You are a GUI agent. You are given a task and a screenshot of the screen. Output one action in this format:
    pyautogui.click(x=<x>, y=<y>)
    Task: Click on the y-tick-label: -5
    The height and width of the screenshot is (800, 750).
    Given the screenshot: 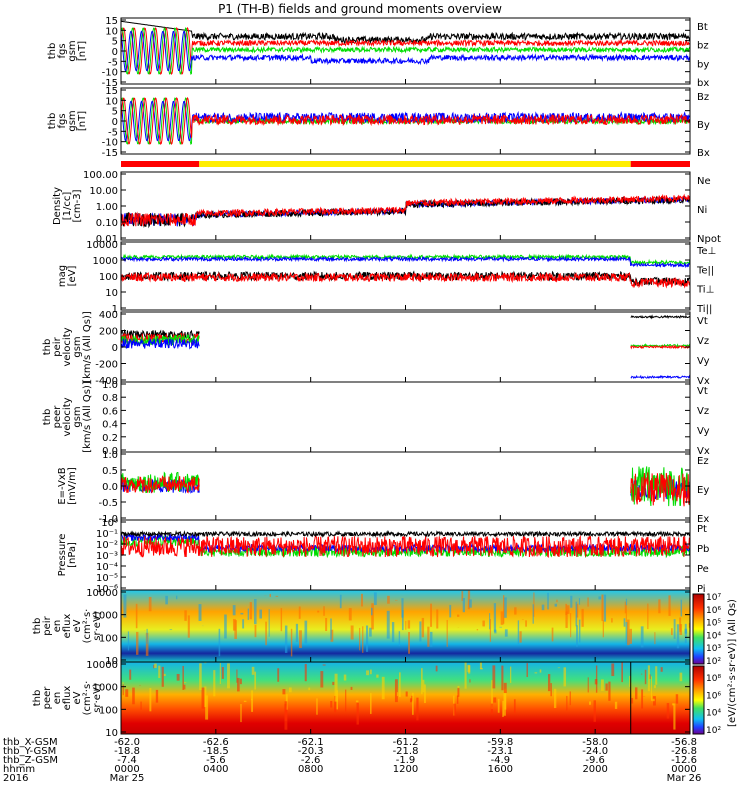 What is the action you would take?
    pyautogui.click(x=113, y=62)
    